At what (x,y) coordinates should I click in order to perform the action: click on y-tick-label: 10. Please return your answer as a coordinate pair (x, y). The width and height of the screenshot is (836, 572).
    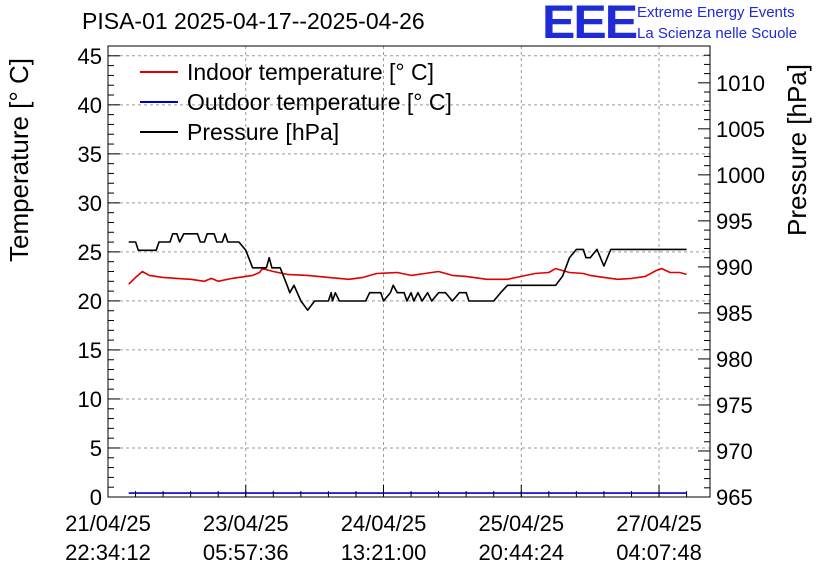
    Looking at the image, I should click on (90, 399).